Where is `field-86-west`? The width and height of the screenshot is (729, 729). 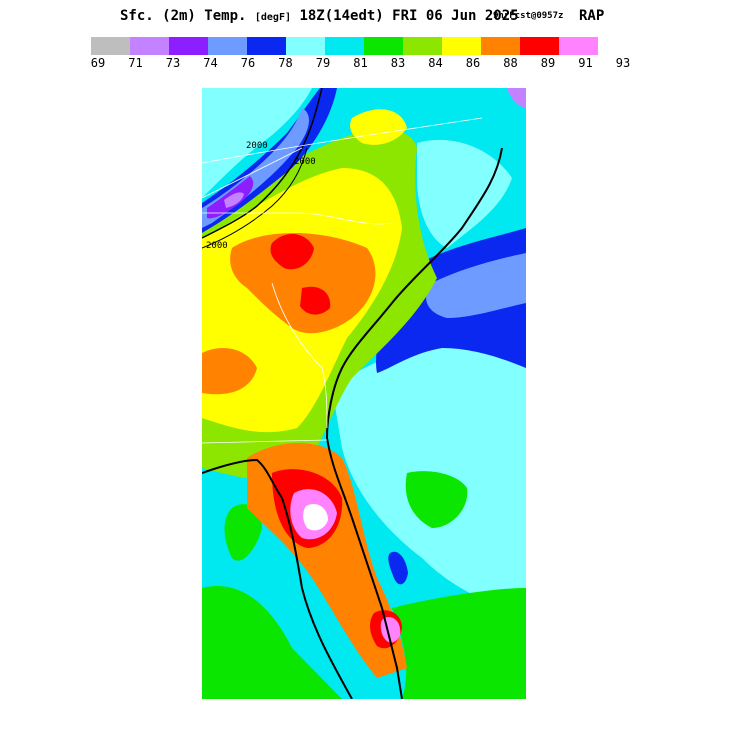 field-86-west is located at coordinates (229, 371).